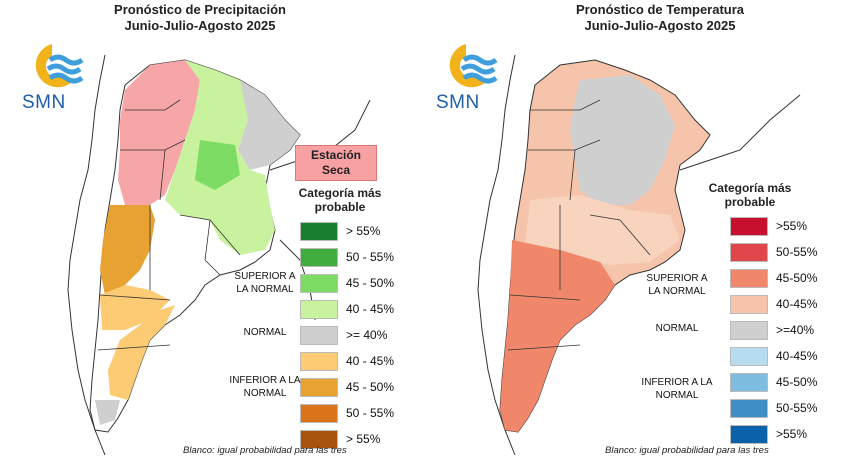 The image size is (860, 461). Describe the element at coordinates (265, 450) in the screenshot. I see `precip-note: Blanco: igual probabilidad para las tres` at that location.